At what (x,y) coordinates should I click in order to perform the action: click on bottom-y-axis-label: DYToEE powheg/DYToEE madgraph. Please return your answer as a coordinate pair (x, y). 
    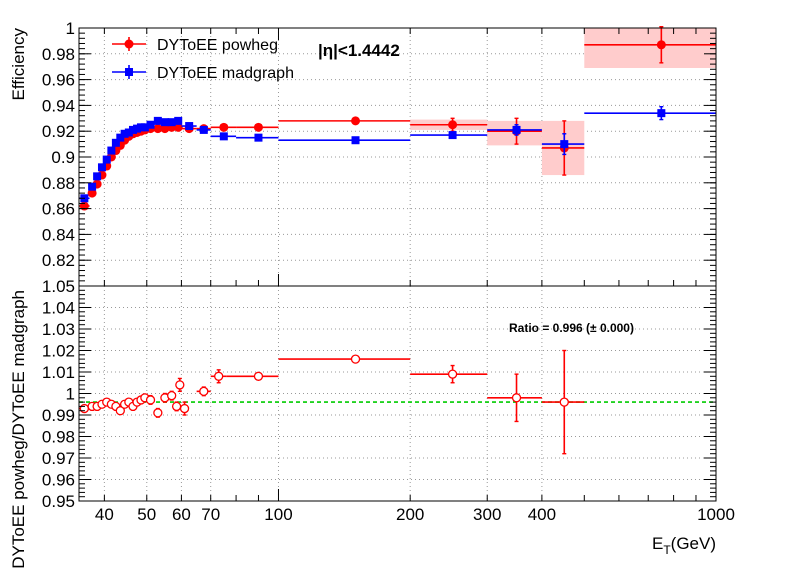
    Looking at the image, I should click on (18, 429).